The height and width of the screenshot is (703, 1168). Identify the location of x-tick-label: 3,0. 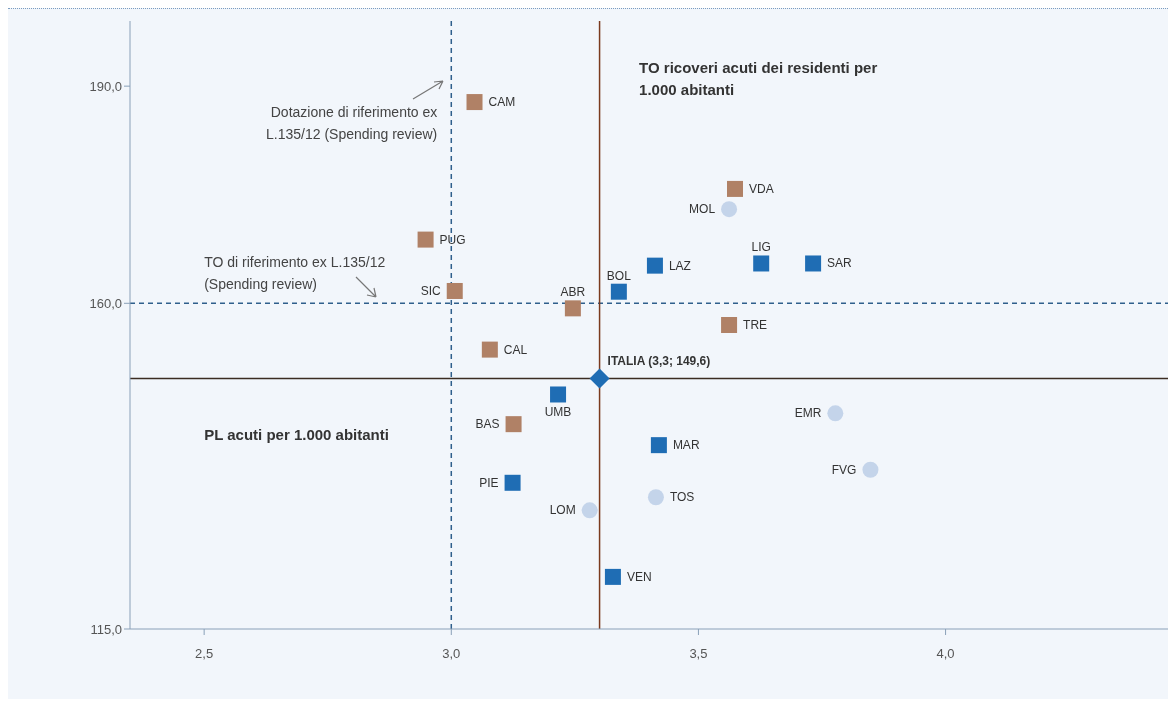
(451, 654).